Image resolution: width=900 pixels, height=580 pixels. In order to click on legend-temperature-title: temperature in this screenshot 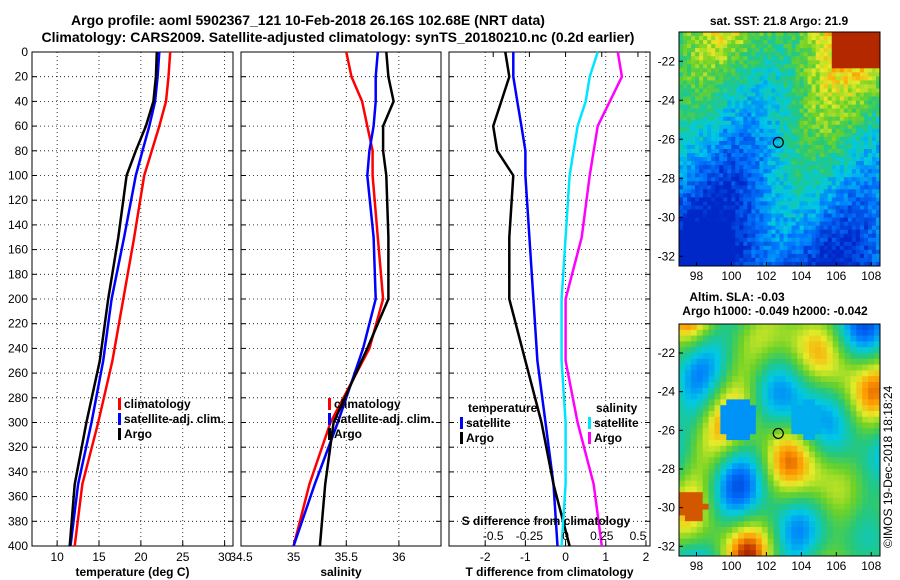, I will do `click(503, 408)`.